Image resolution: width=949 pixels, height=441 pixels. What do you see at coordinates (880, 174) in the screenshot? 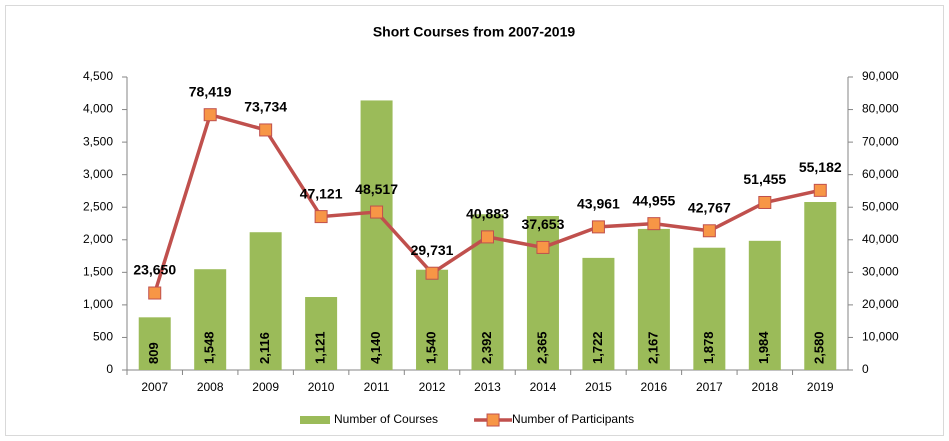
I see `y2-tick-label: 60,000` at bounding box center [880, 174].